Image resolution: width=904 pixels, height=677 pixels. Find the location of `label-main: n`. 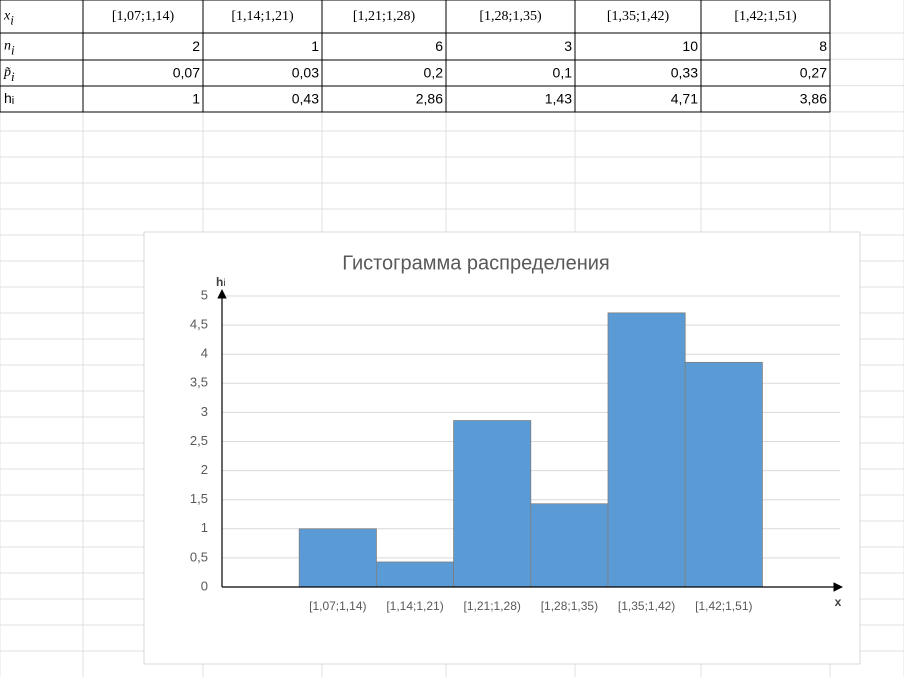

label-main: n is located at coordinates (7, 46).